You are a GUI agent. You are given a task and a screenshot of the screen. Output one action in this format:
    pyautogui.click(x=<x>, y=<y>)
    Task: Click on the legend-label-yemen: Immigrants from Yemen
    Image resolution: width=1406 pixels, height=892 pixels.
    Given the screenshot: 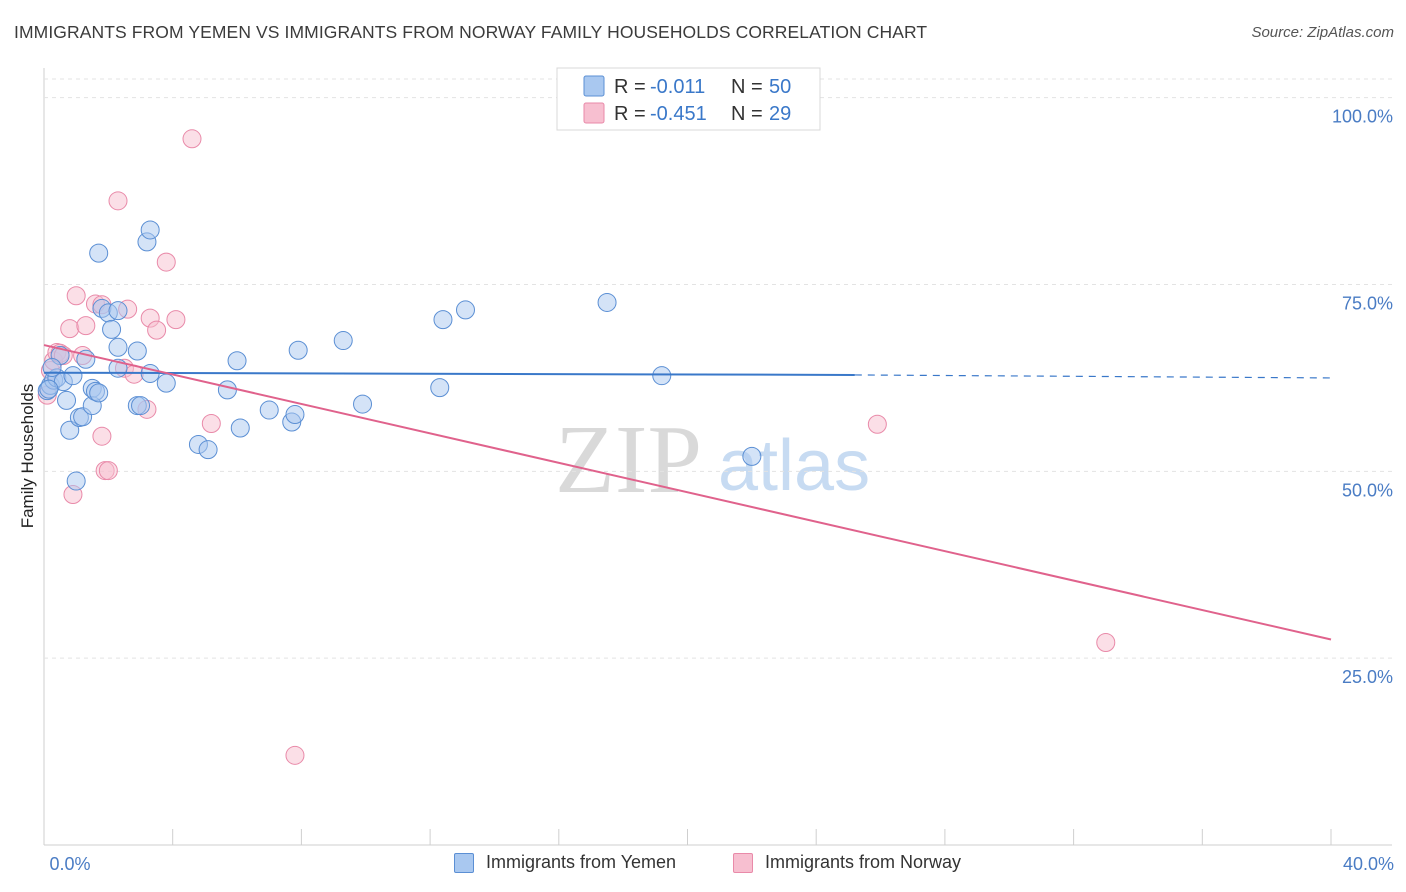 What is the action you would take?
    pyautogui.click(x=581, y=862)
    